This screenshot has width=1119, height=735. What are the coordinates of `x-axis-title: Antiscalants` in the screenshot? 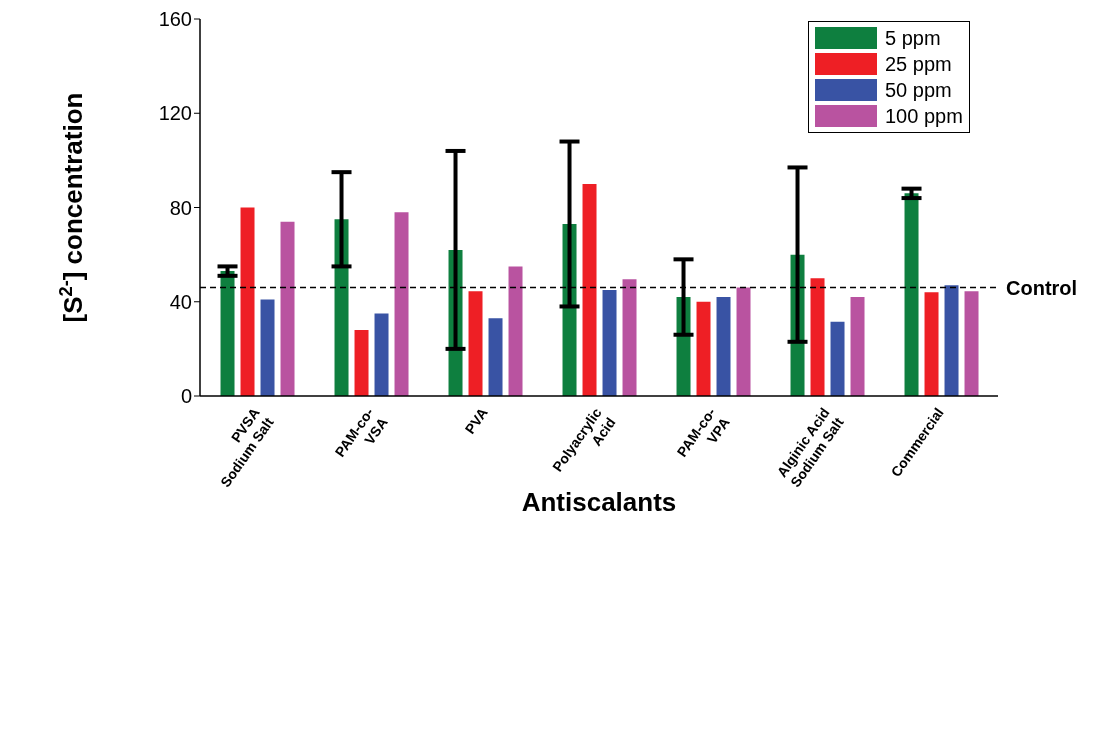 It's located at (599, 502).